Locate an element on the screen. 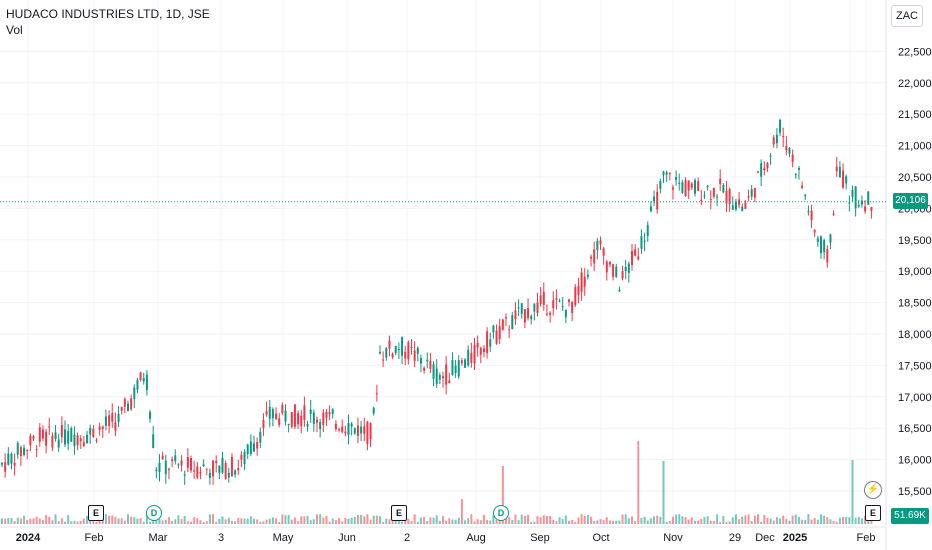  last-price-badge: 20,106 is located at coordinates (910, 201).